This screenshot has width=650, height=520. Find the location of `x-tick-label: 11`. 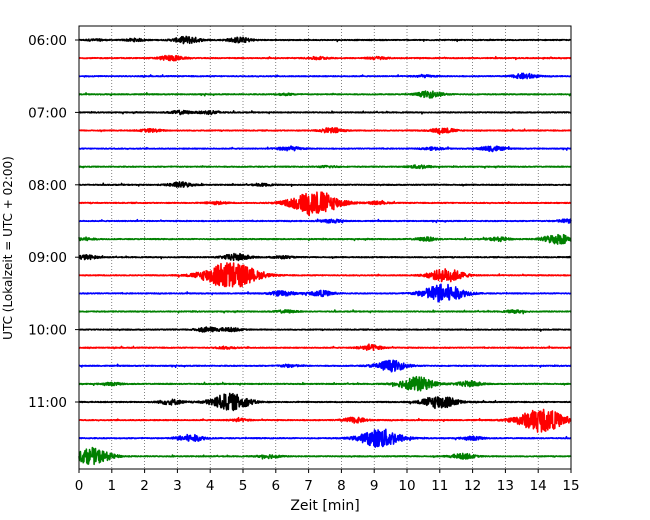

x-tick-label: 11 is located at coordinates (439, 486).